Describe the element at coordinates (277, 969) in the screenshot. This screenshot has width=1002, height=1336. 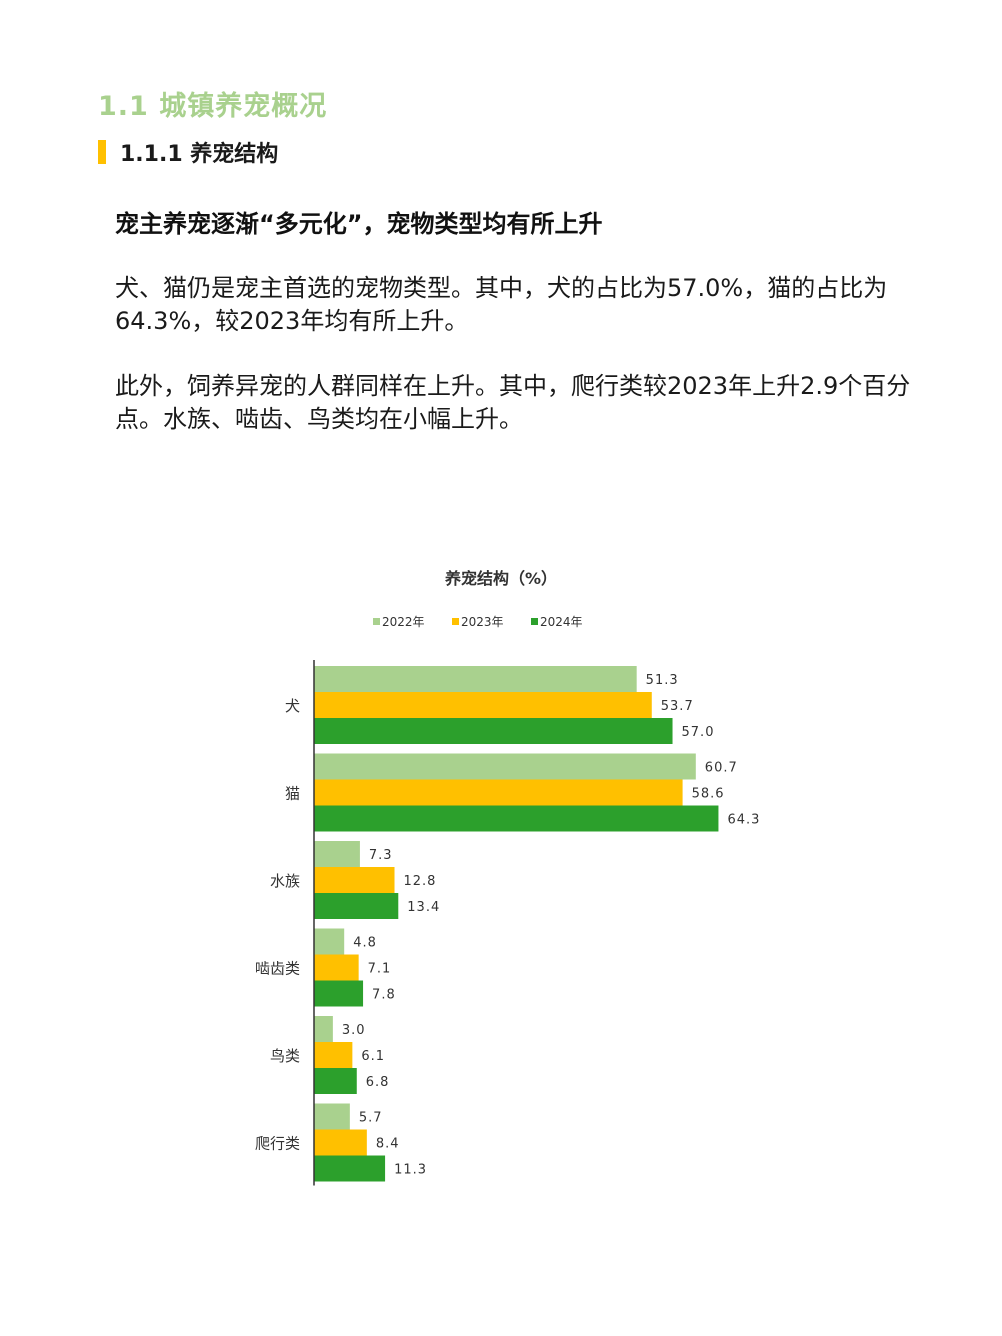
I see `category-label-3: 啮齿类` at that location.